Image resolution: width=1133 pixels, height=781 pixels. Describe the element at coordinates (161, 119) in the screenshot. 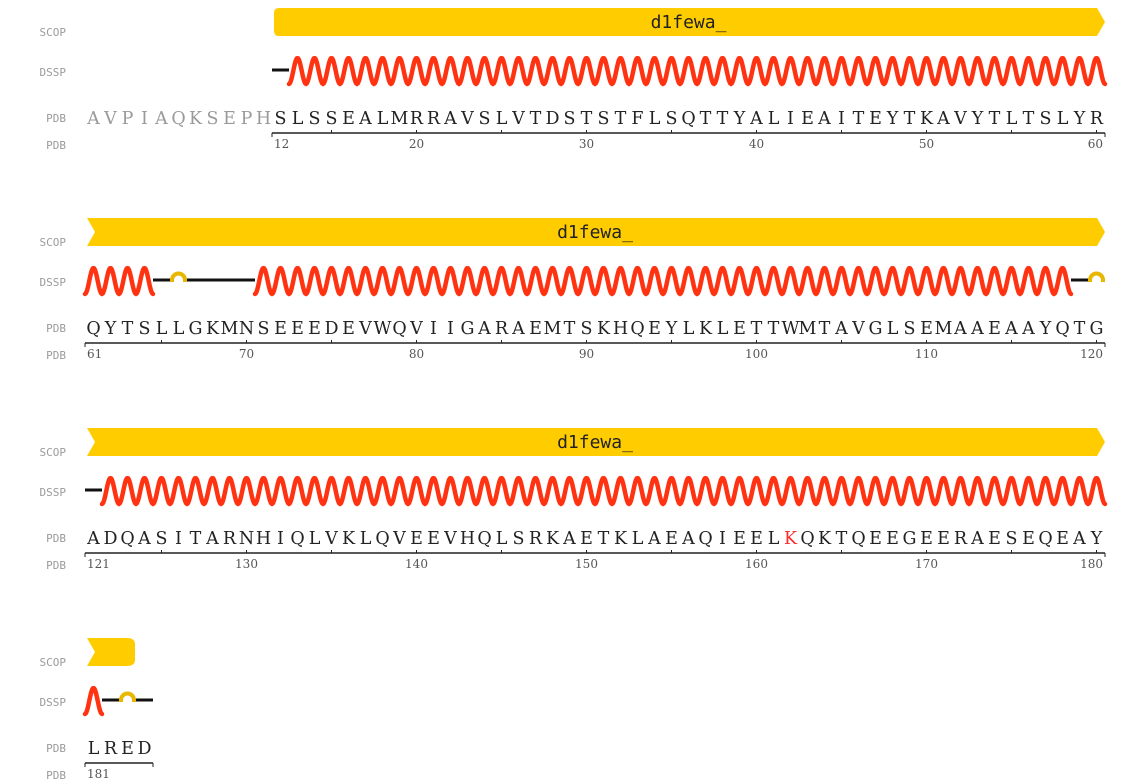

I see `unobserved-residue: A` at that location.